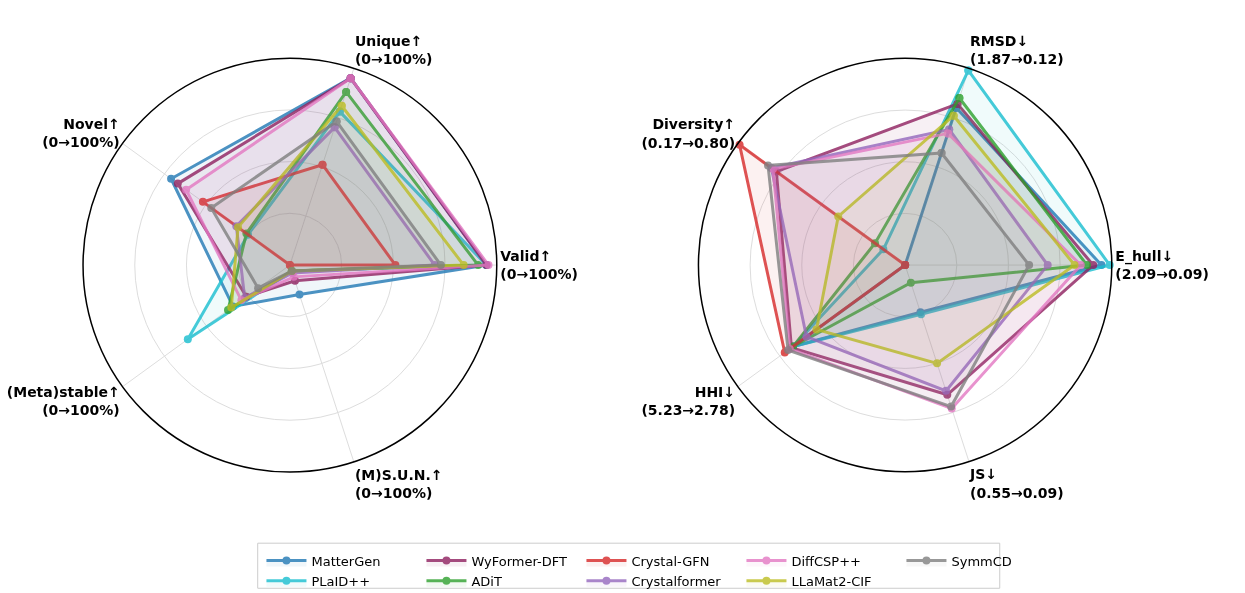 The width and height of the screenshot is (1245, 593). What do you see at coordinates (519, 561) in the screenshot?
I see `legend-label: WyFormer-DFT` at bounding box center [519, 561].